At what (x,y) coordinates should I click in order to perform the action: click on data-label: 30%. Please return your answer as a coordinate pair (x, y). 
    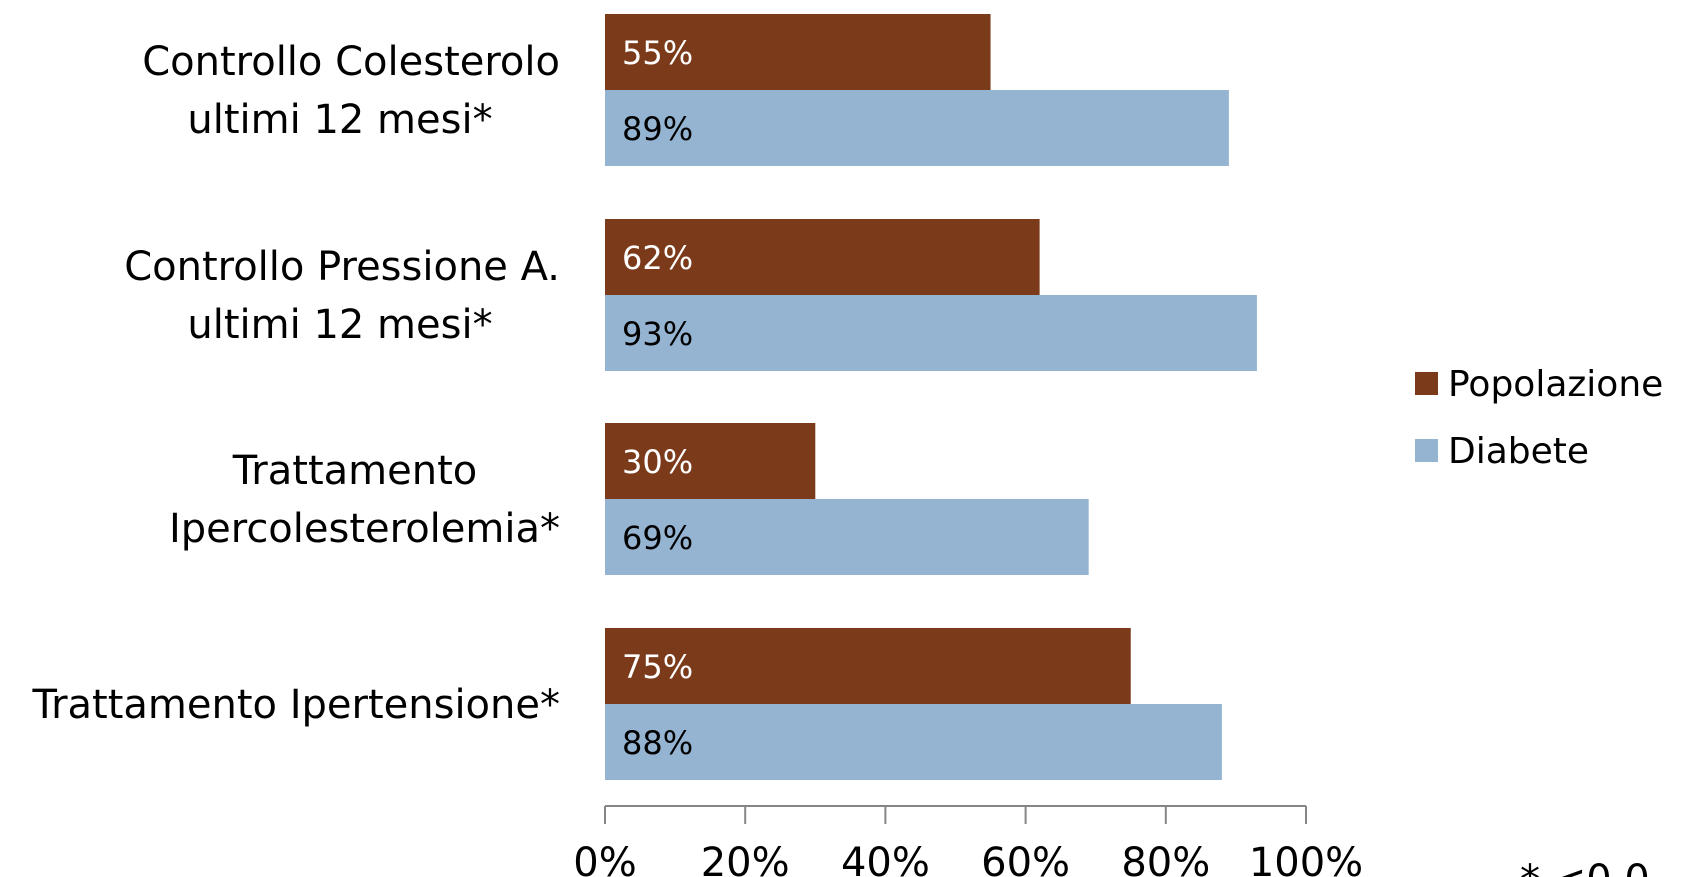
    Looking at the image, I should click on (657, 462).